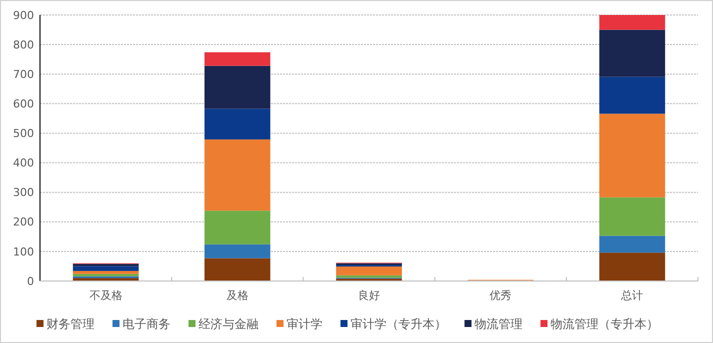  Describe the element at coordinates (369, 295) in the screenshot. I see `x-tick-label: 良好` at that location.